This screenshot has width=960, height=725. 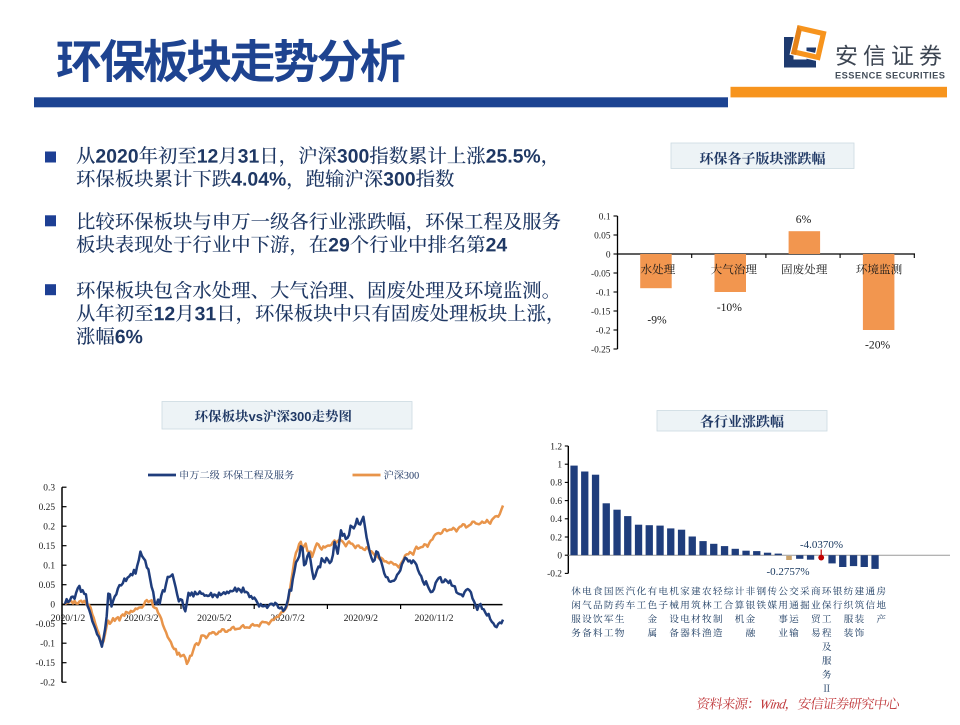 I want to click on svg-text: 1, so click(x=559, y=466).